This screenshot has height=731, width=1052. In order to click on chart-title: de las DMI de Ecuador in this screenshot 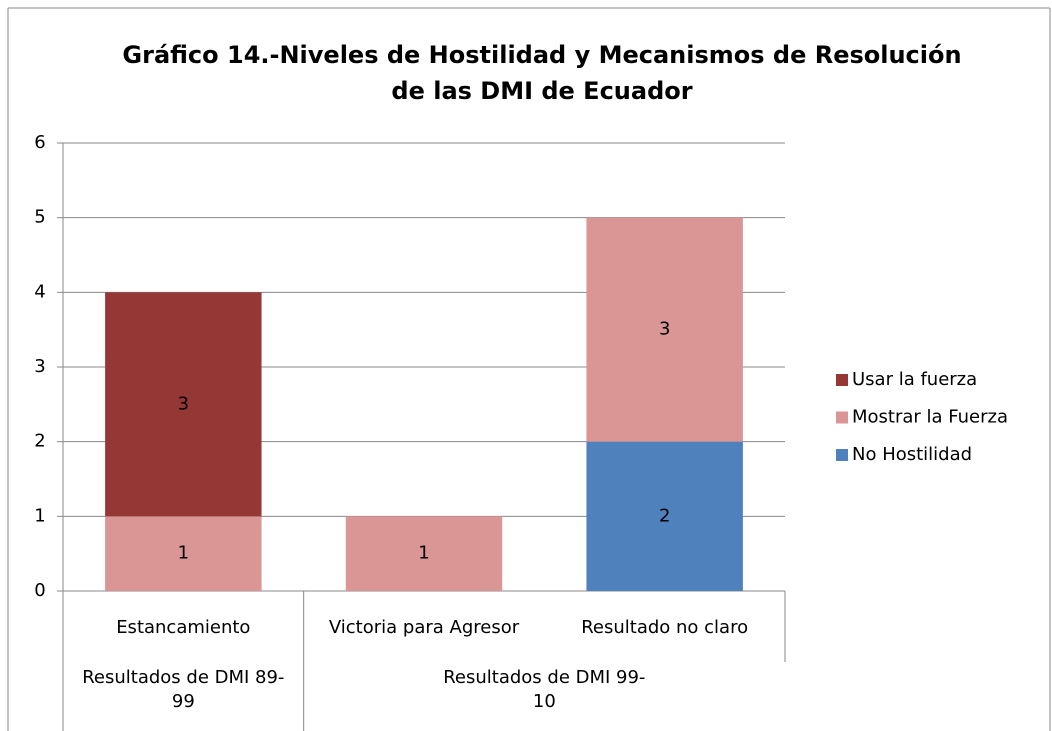, I will do `click(542, 91)`.